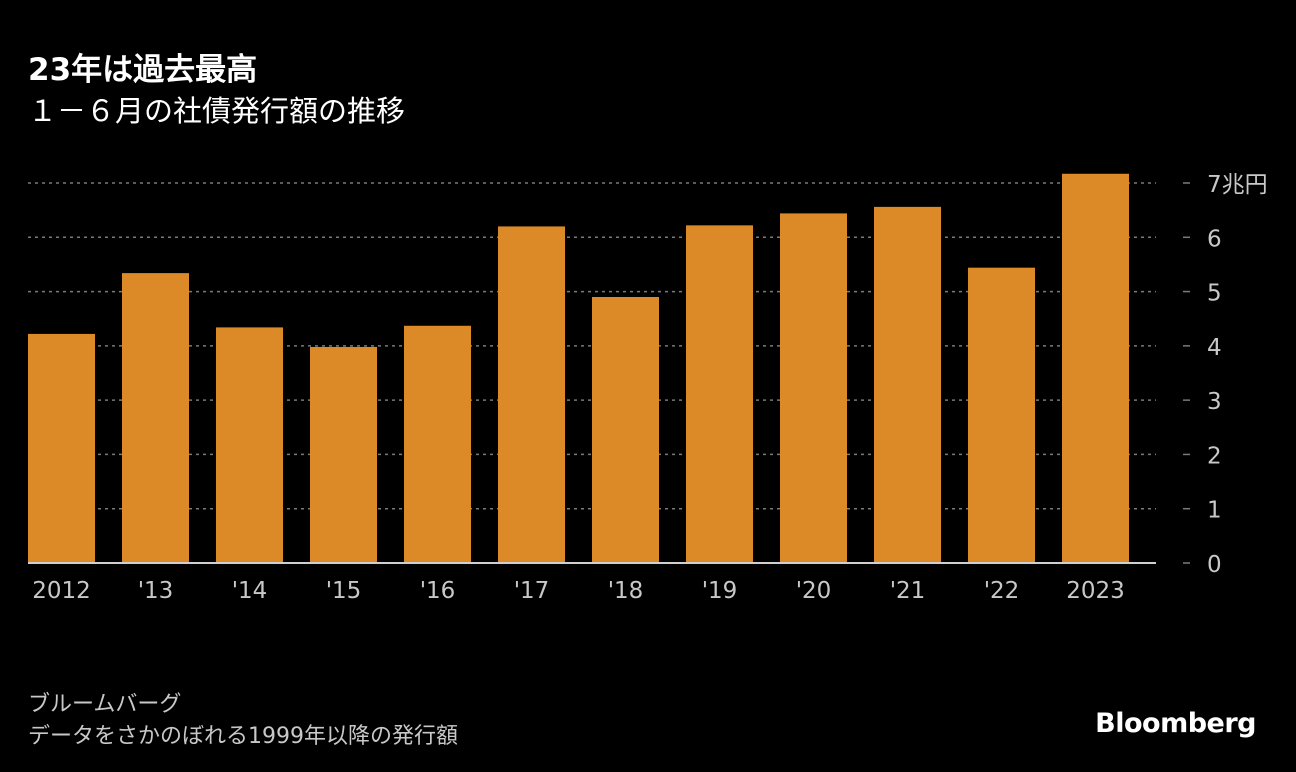 The image size is (1296, 772). What do you see at coordinates (1002, 591) in the screenshot?
I see `x-tick-label: '22` at bounding box center [1002, 591].